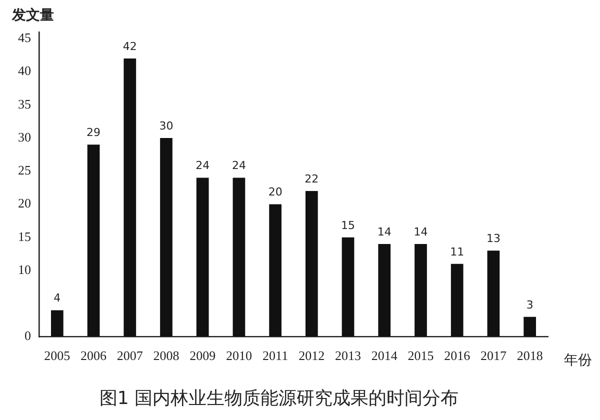  What do you see at coordinates (166, 356) in the screenshot?
I see `x-tick-label: 2008` at bounding box center [166, 356].